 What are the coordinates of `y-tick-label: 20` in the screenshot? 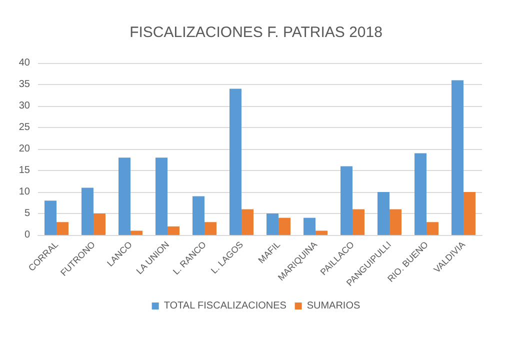 It's located at (24, 149).